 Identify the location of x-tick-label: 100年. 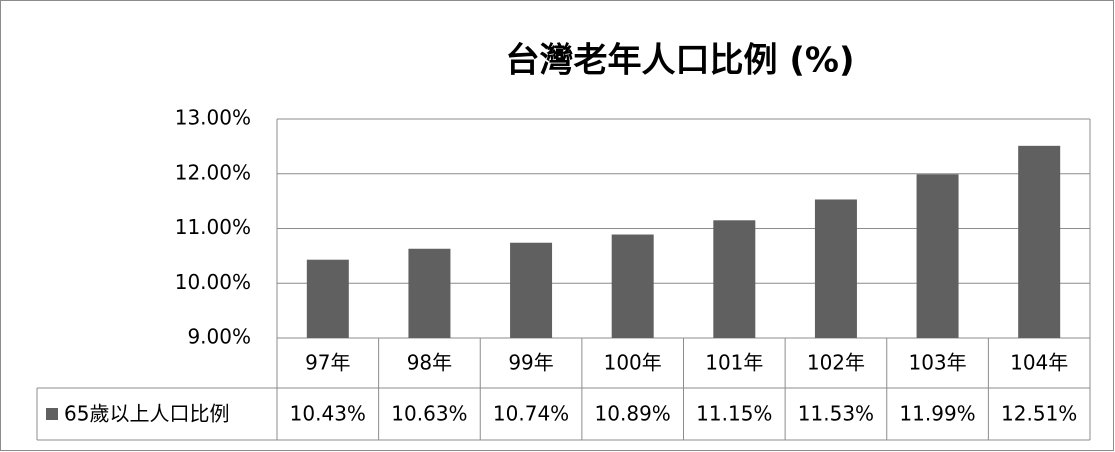
(633, 363).